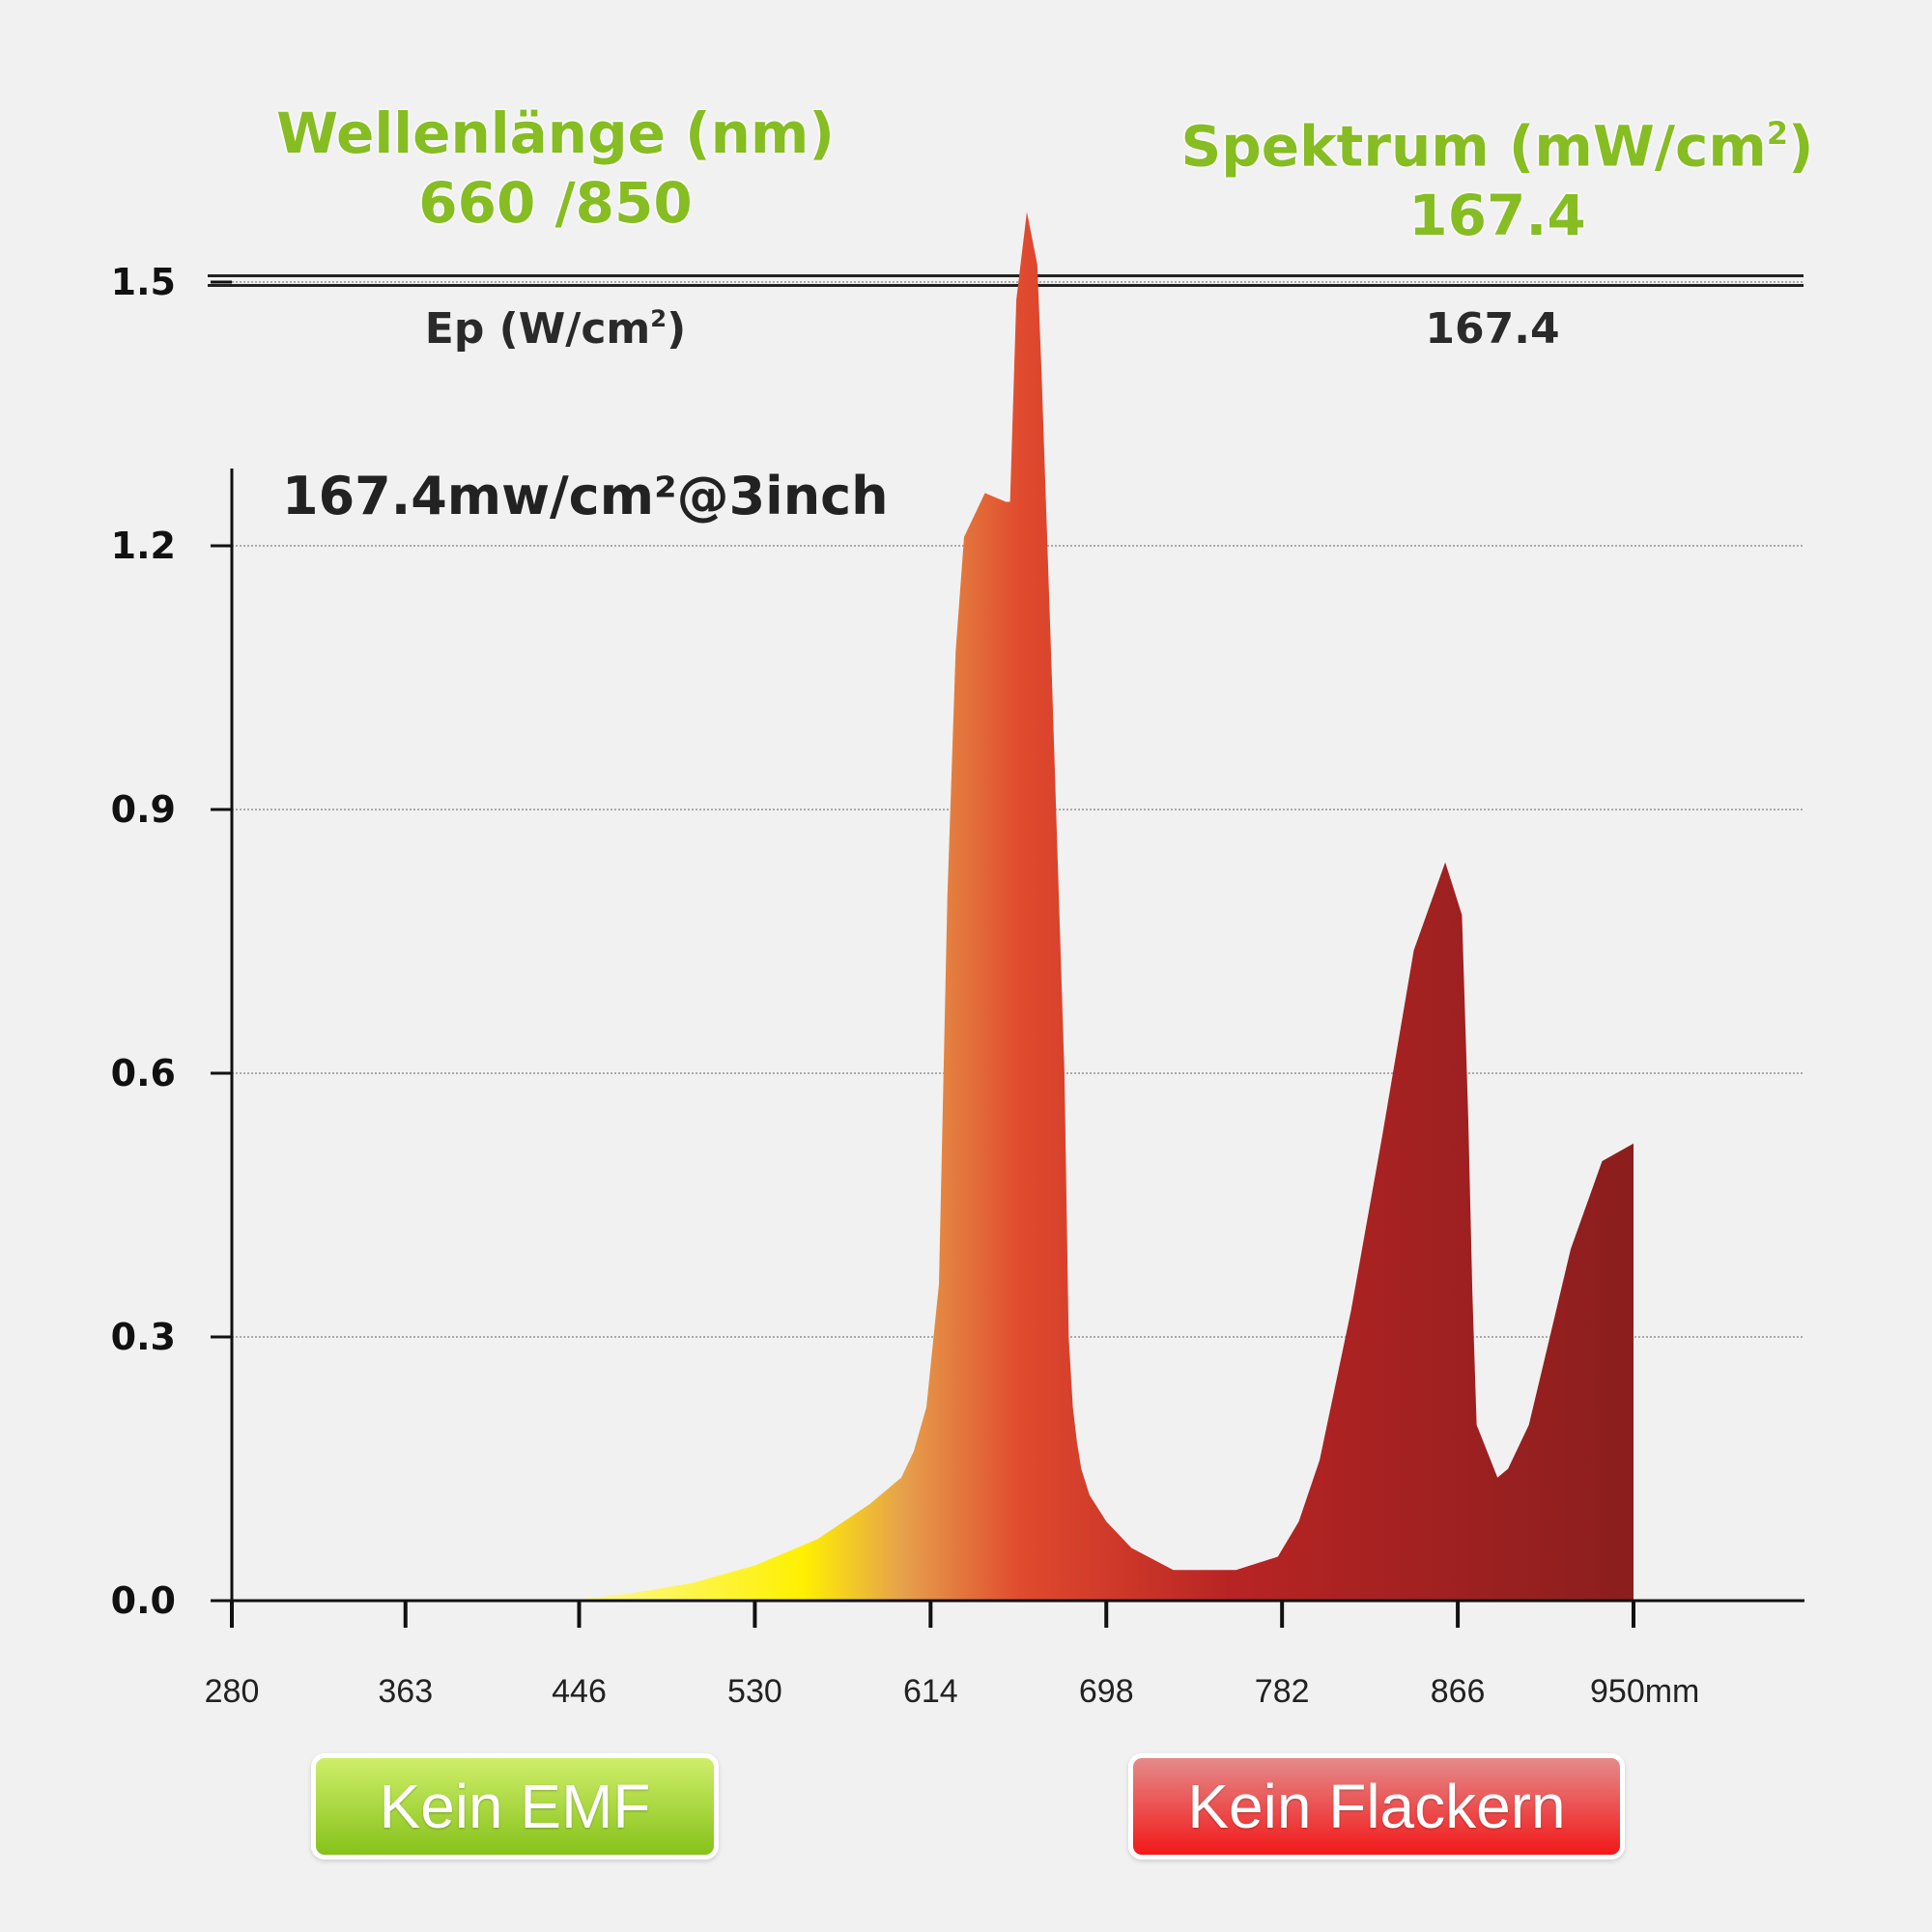 This screenshot has height=1932, width=1932. Describe the element at coordinates (1458, 1691) in the screenshot. I see `x-tick-label: 866` at that location.